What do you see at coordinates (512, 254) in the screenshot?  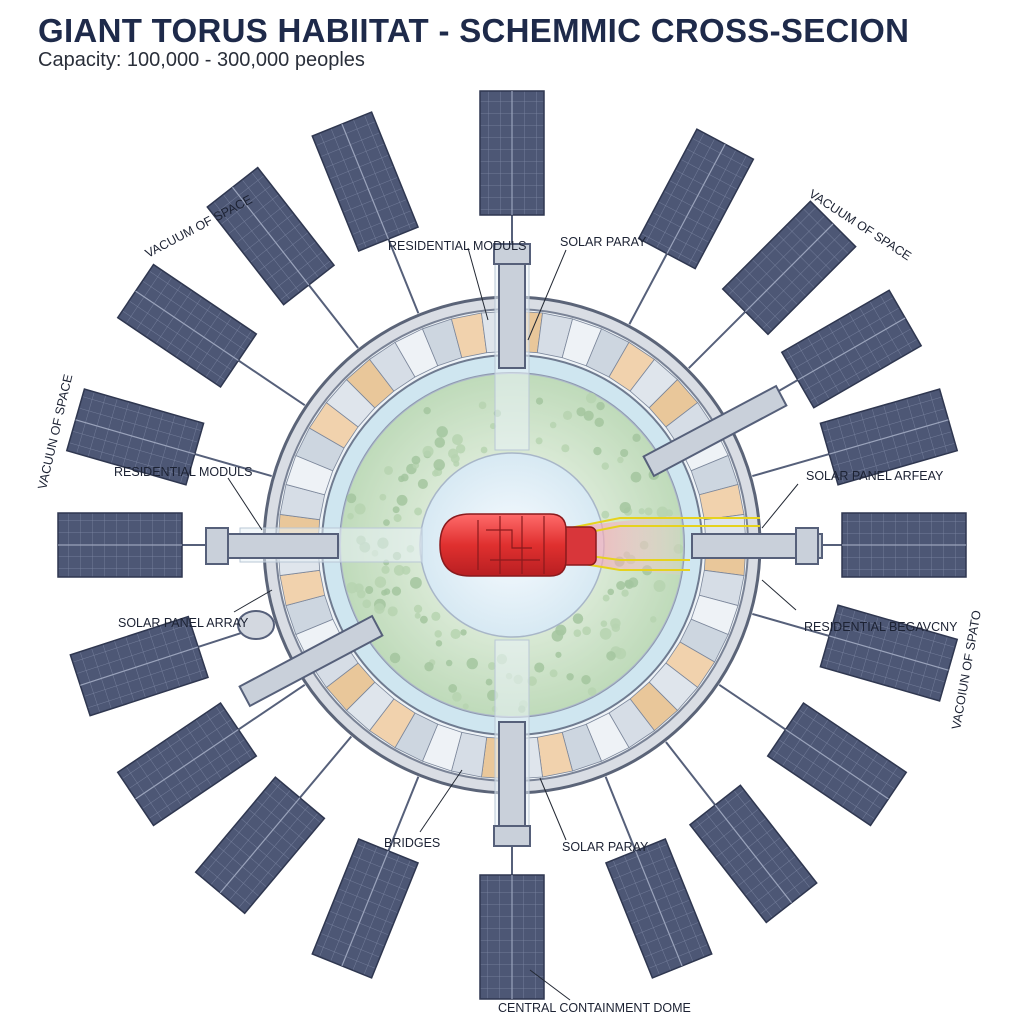 I see `bridge-top-cap` at bounding box center [512, 254].